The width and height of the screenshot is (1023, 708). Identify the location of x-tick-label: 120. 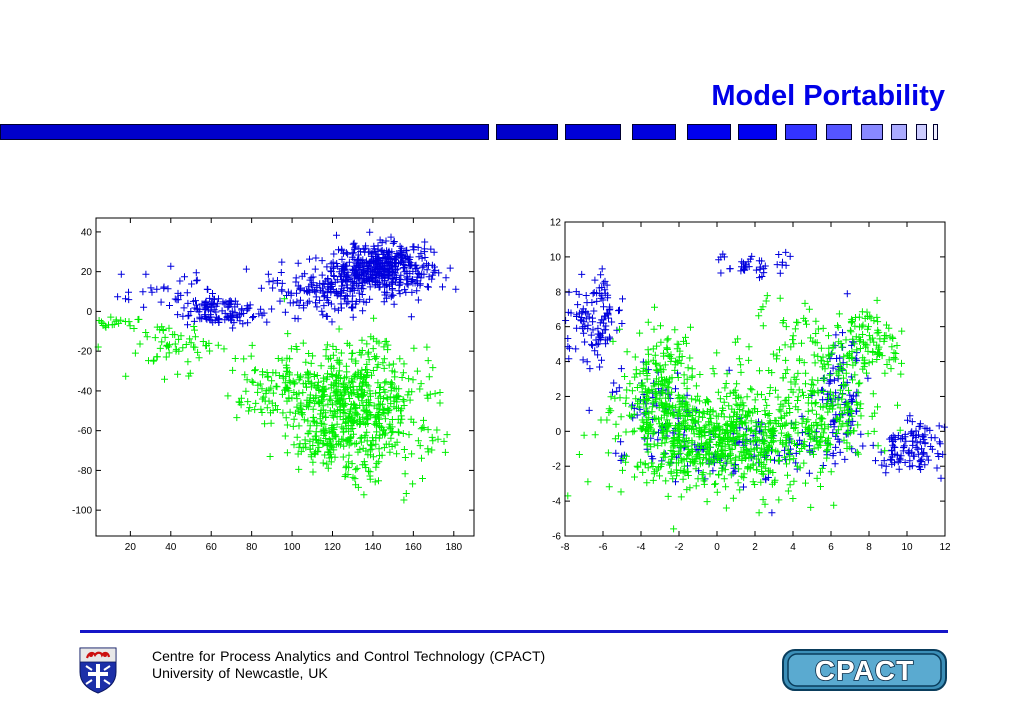
(332, 547).